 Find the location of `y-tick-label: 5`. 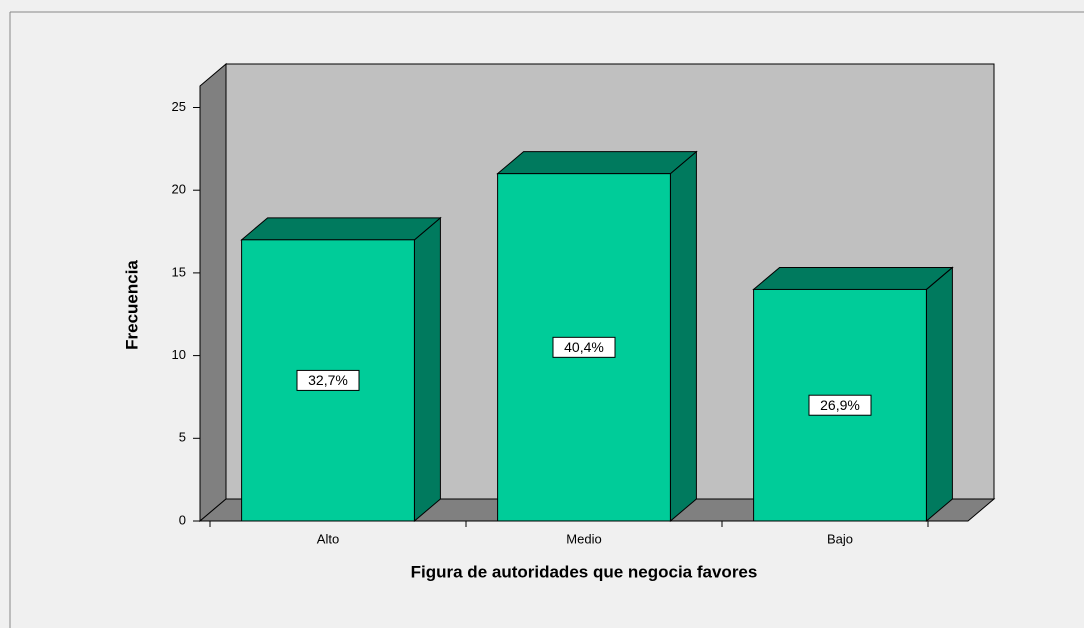

y-tick-label: 5 is located at coordinates (182, 437).